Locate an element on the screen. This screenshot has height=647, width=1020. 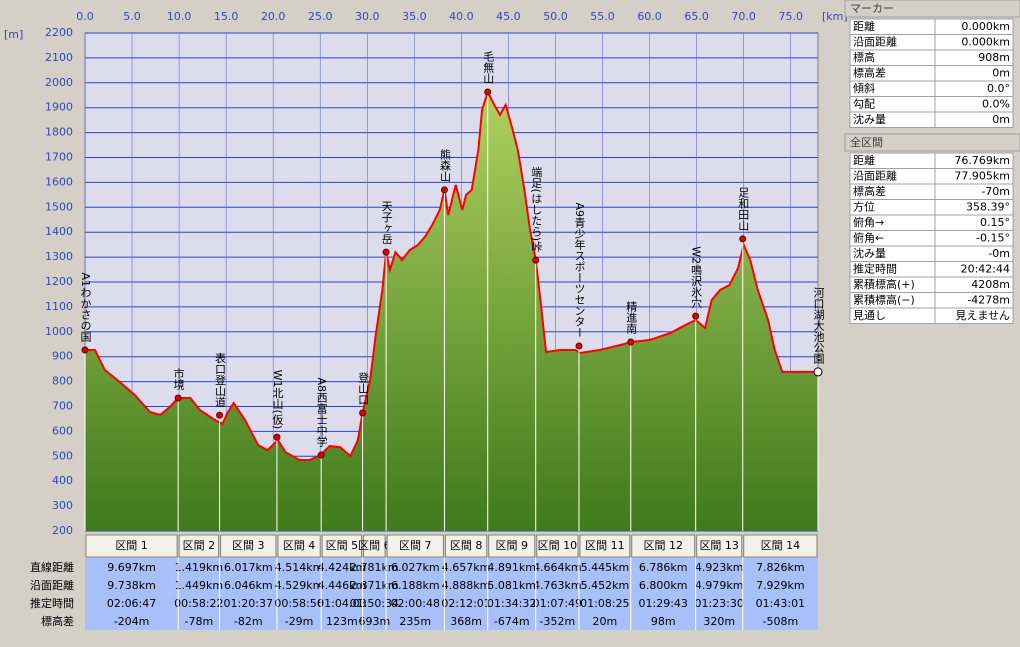
panel-label: 傾斜 is located at coordinates (864, 88).